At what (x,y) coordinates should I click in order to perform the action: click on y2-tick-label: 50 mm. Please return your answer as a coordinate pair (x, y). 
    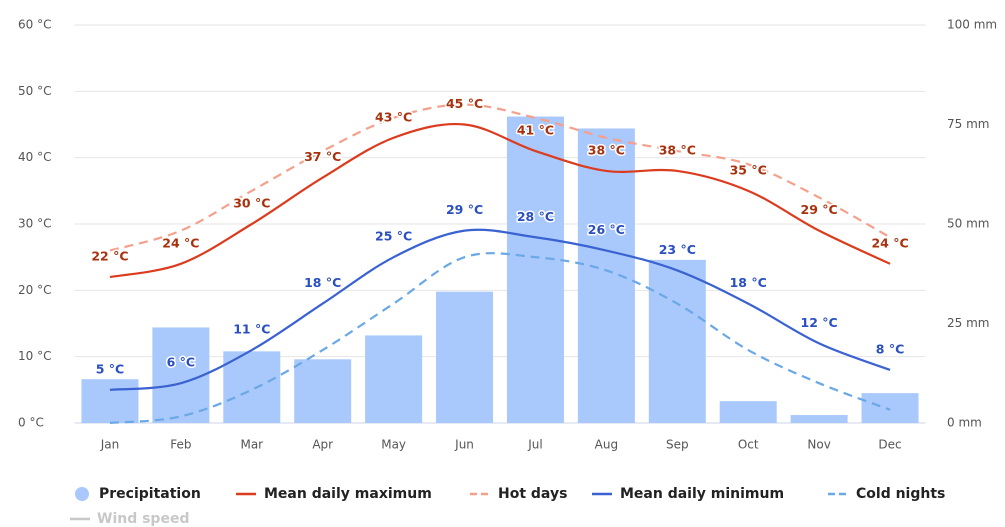
    Looking at the image, I should click on (968, 224).